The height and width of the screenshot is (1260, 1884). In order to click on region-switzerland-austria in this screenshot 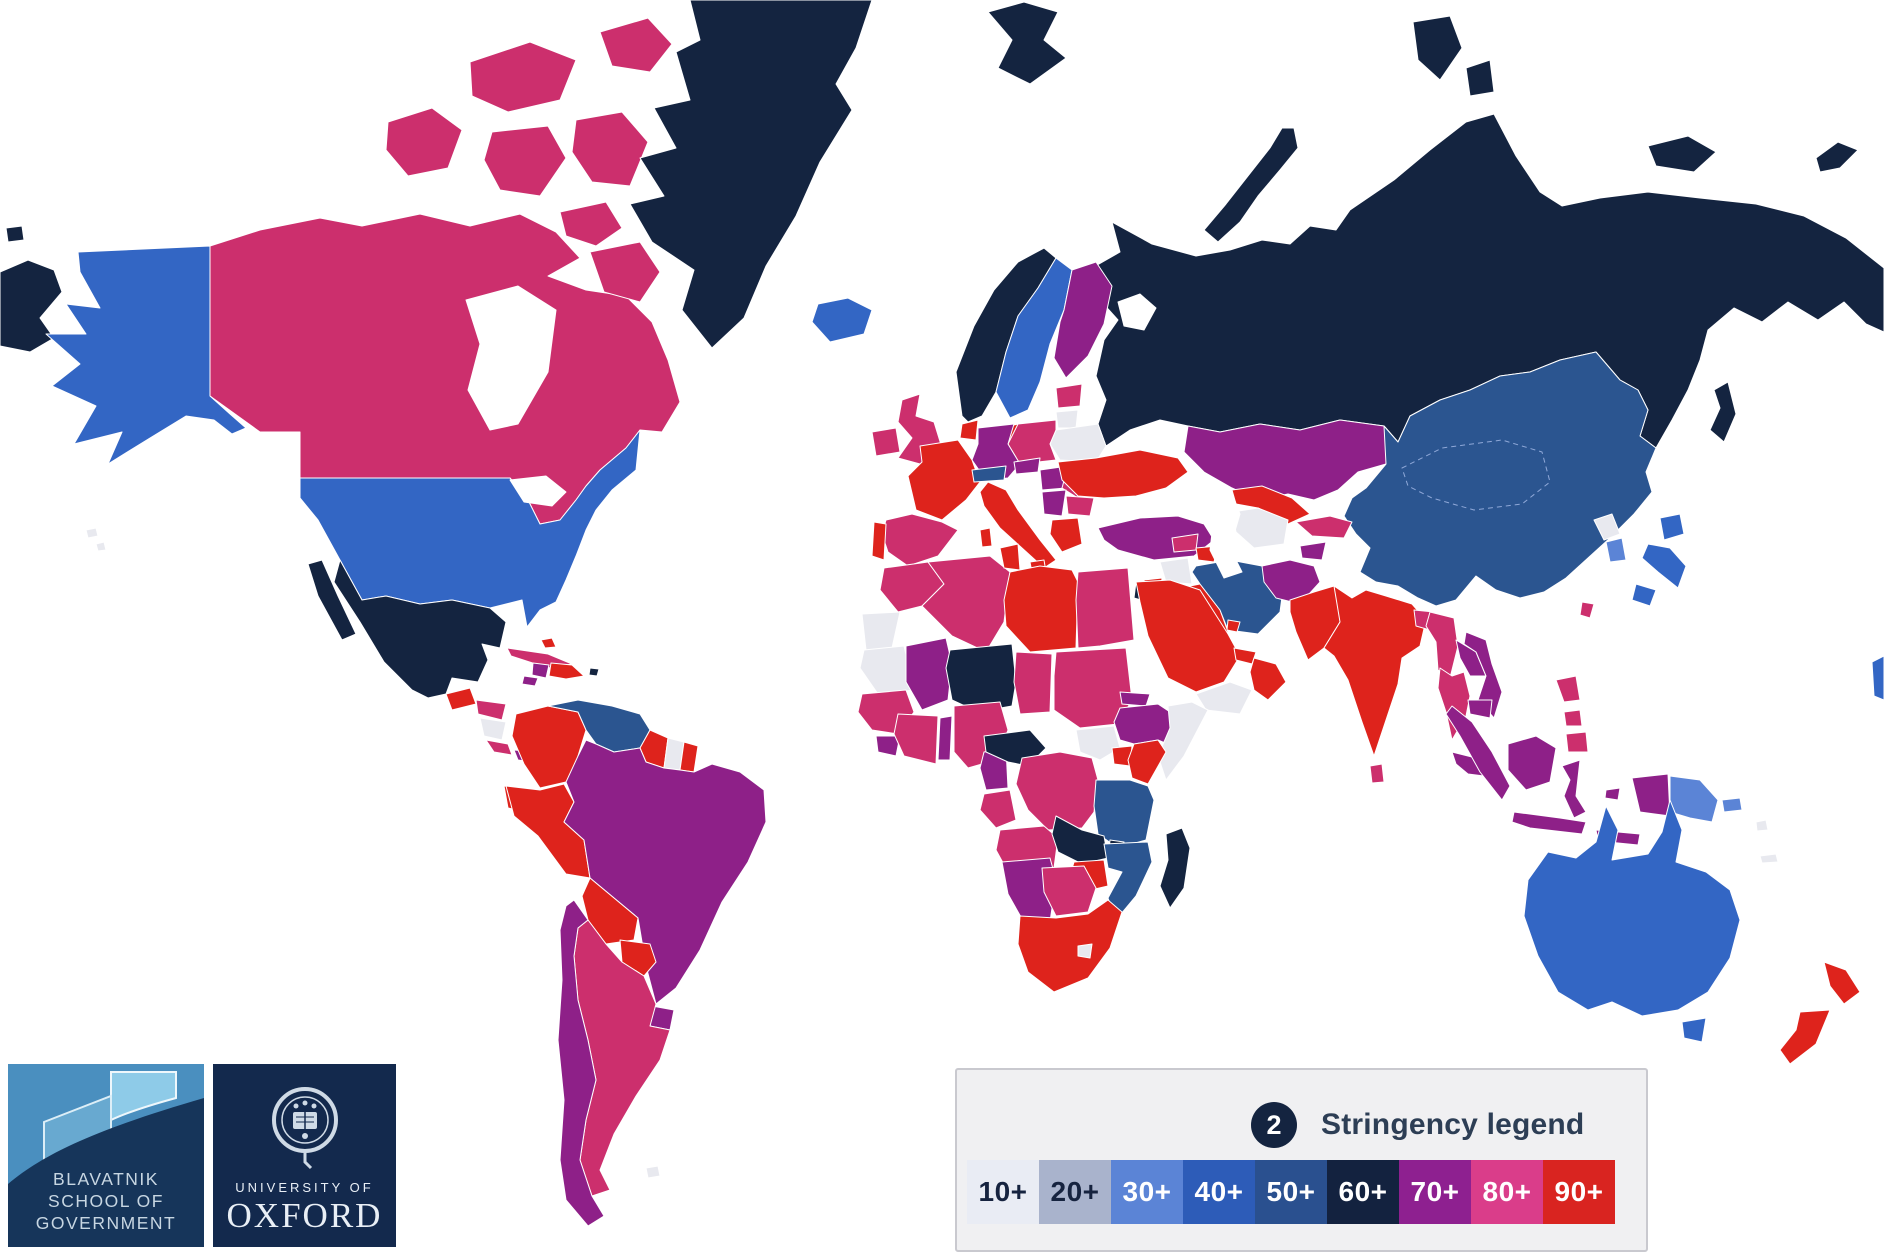, I will do `click(989, 474)`.